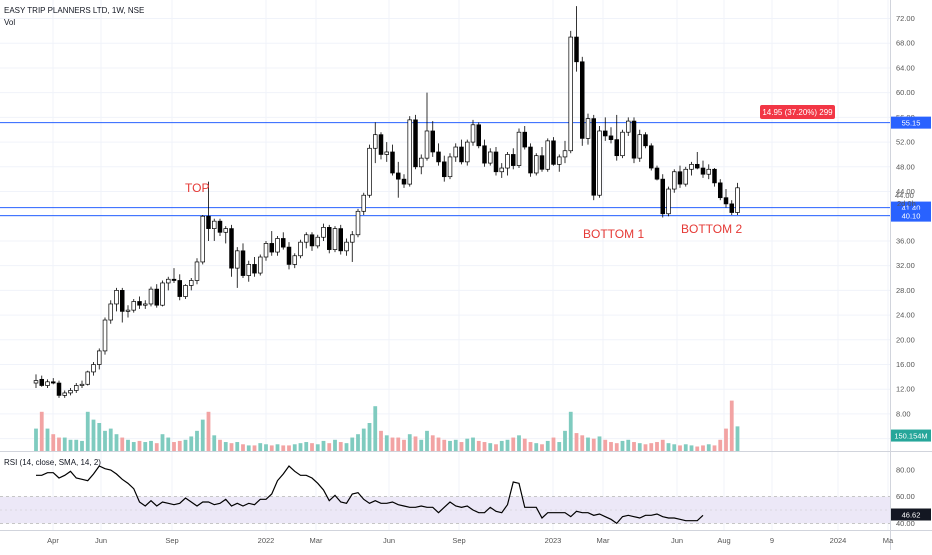 This screenshot has height=555, width=932. Describe the element at coordinates (905, 290) in the screenshot. I see `price-tick-label: 28.00` at that location.